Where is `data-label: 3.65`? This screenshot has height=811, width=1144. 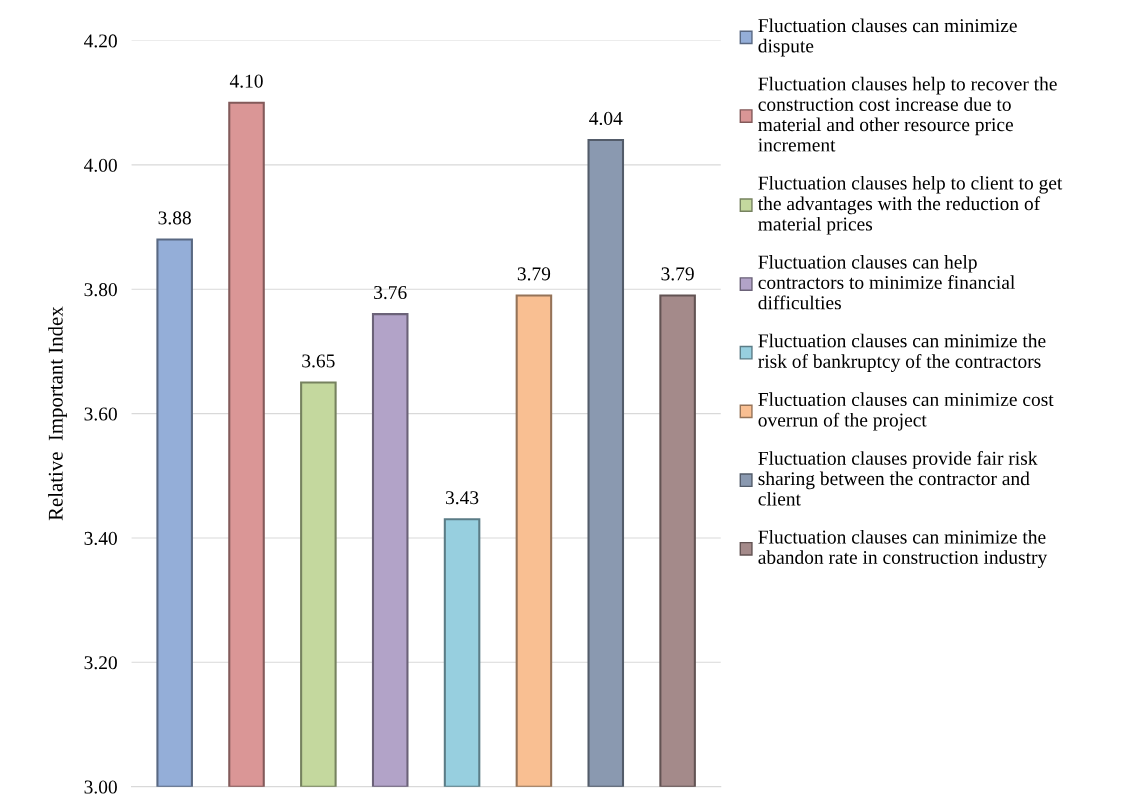 data-label: 3.65 is located at coordinates (318, 361).